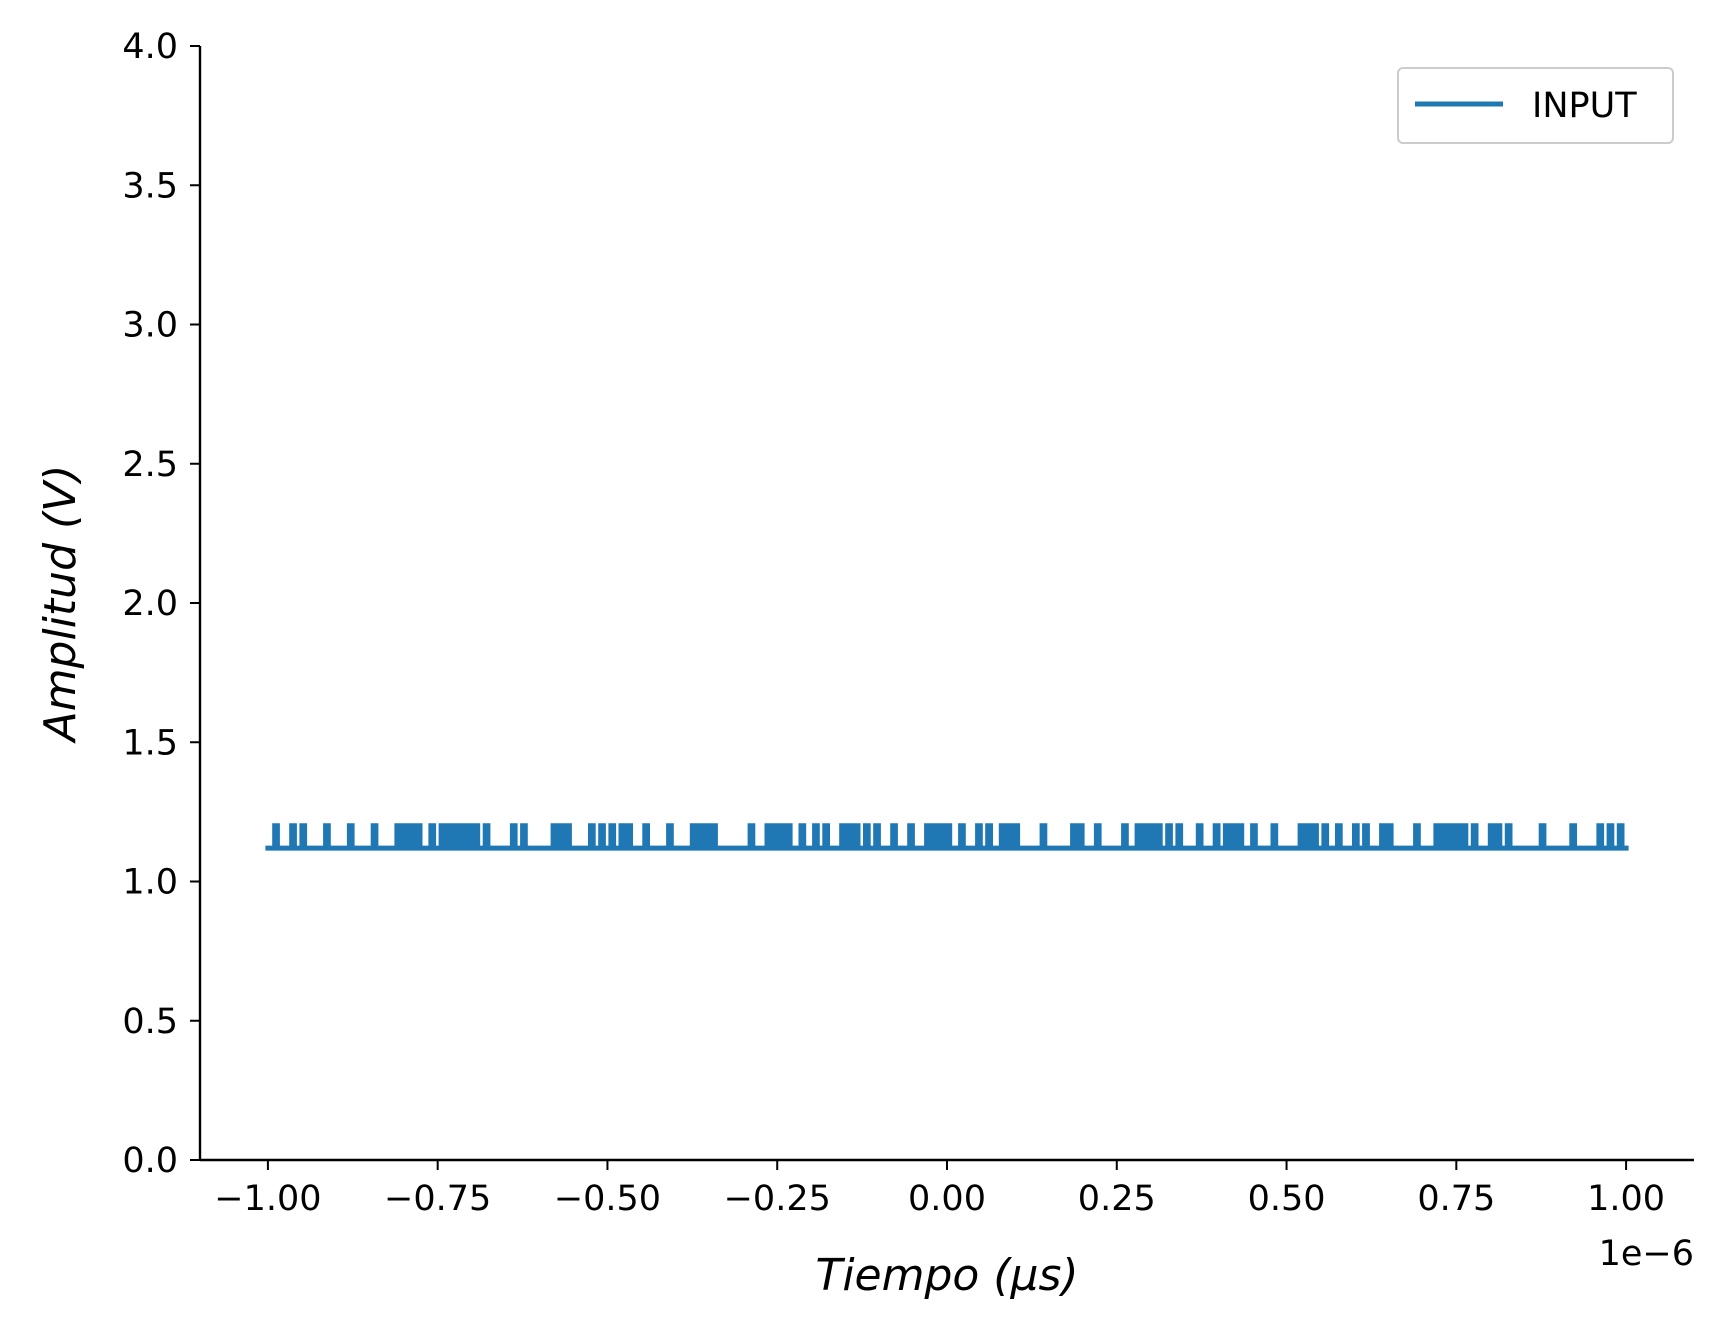  Describe the element at coordinates (267, 1199) in the screenshot. I see `x-tick-label: −1.00` at that location.